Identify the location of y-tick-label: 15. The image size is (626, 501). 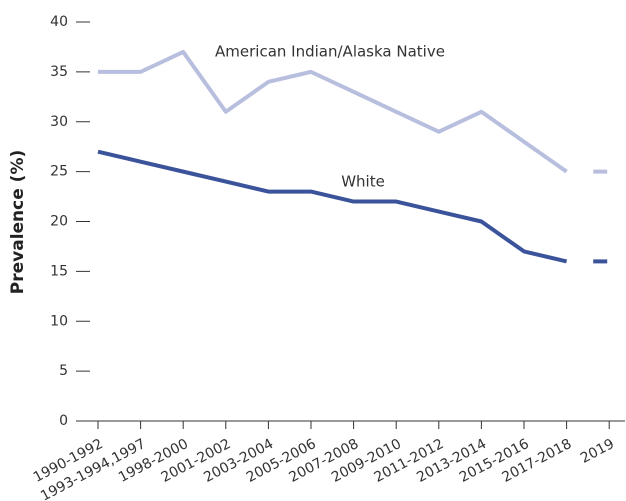
(59, 271).